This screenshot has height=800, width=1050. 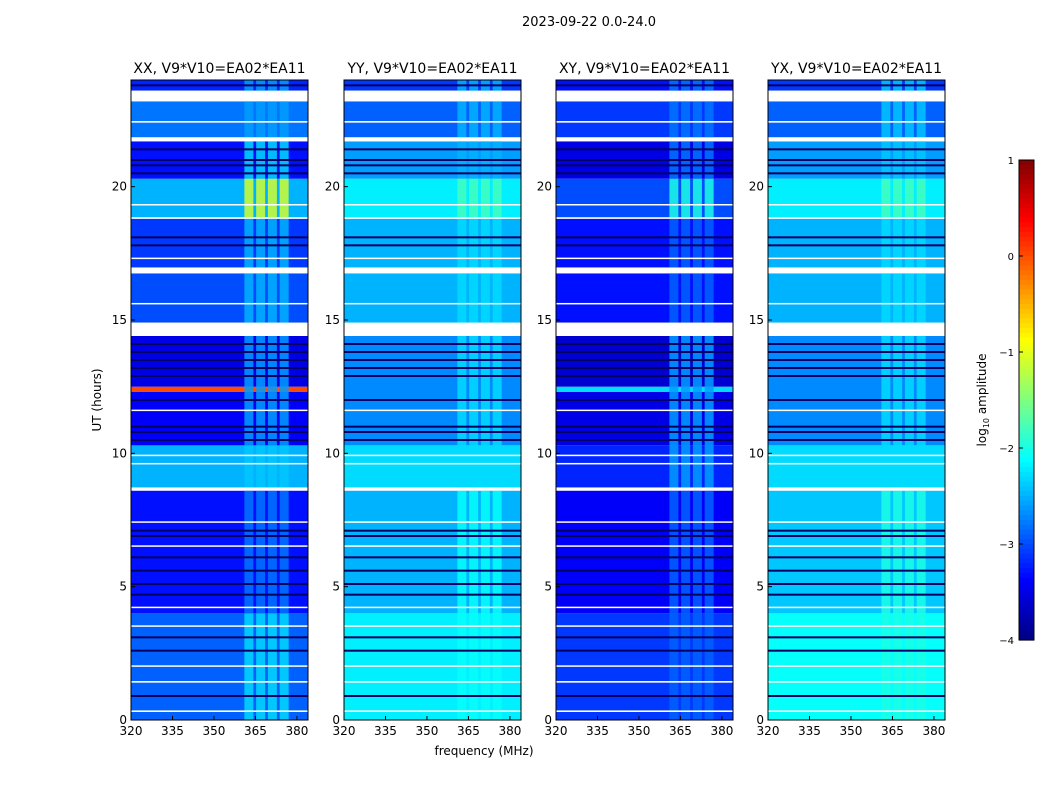 What do you see at coordinates (544, 453) in the screenshot?
I see `y-tick-label: 10` at bounding box center [544, 453].